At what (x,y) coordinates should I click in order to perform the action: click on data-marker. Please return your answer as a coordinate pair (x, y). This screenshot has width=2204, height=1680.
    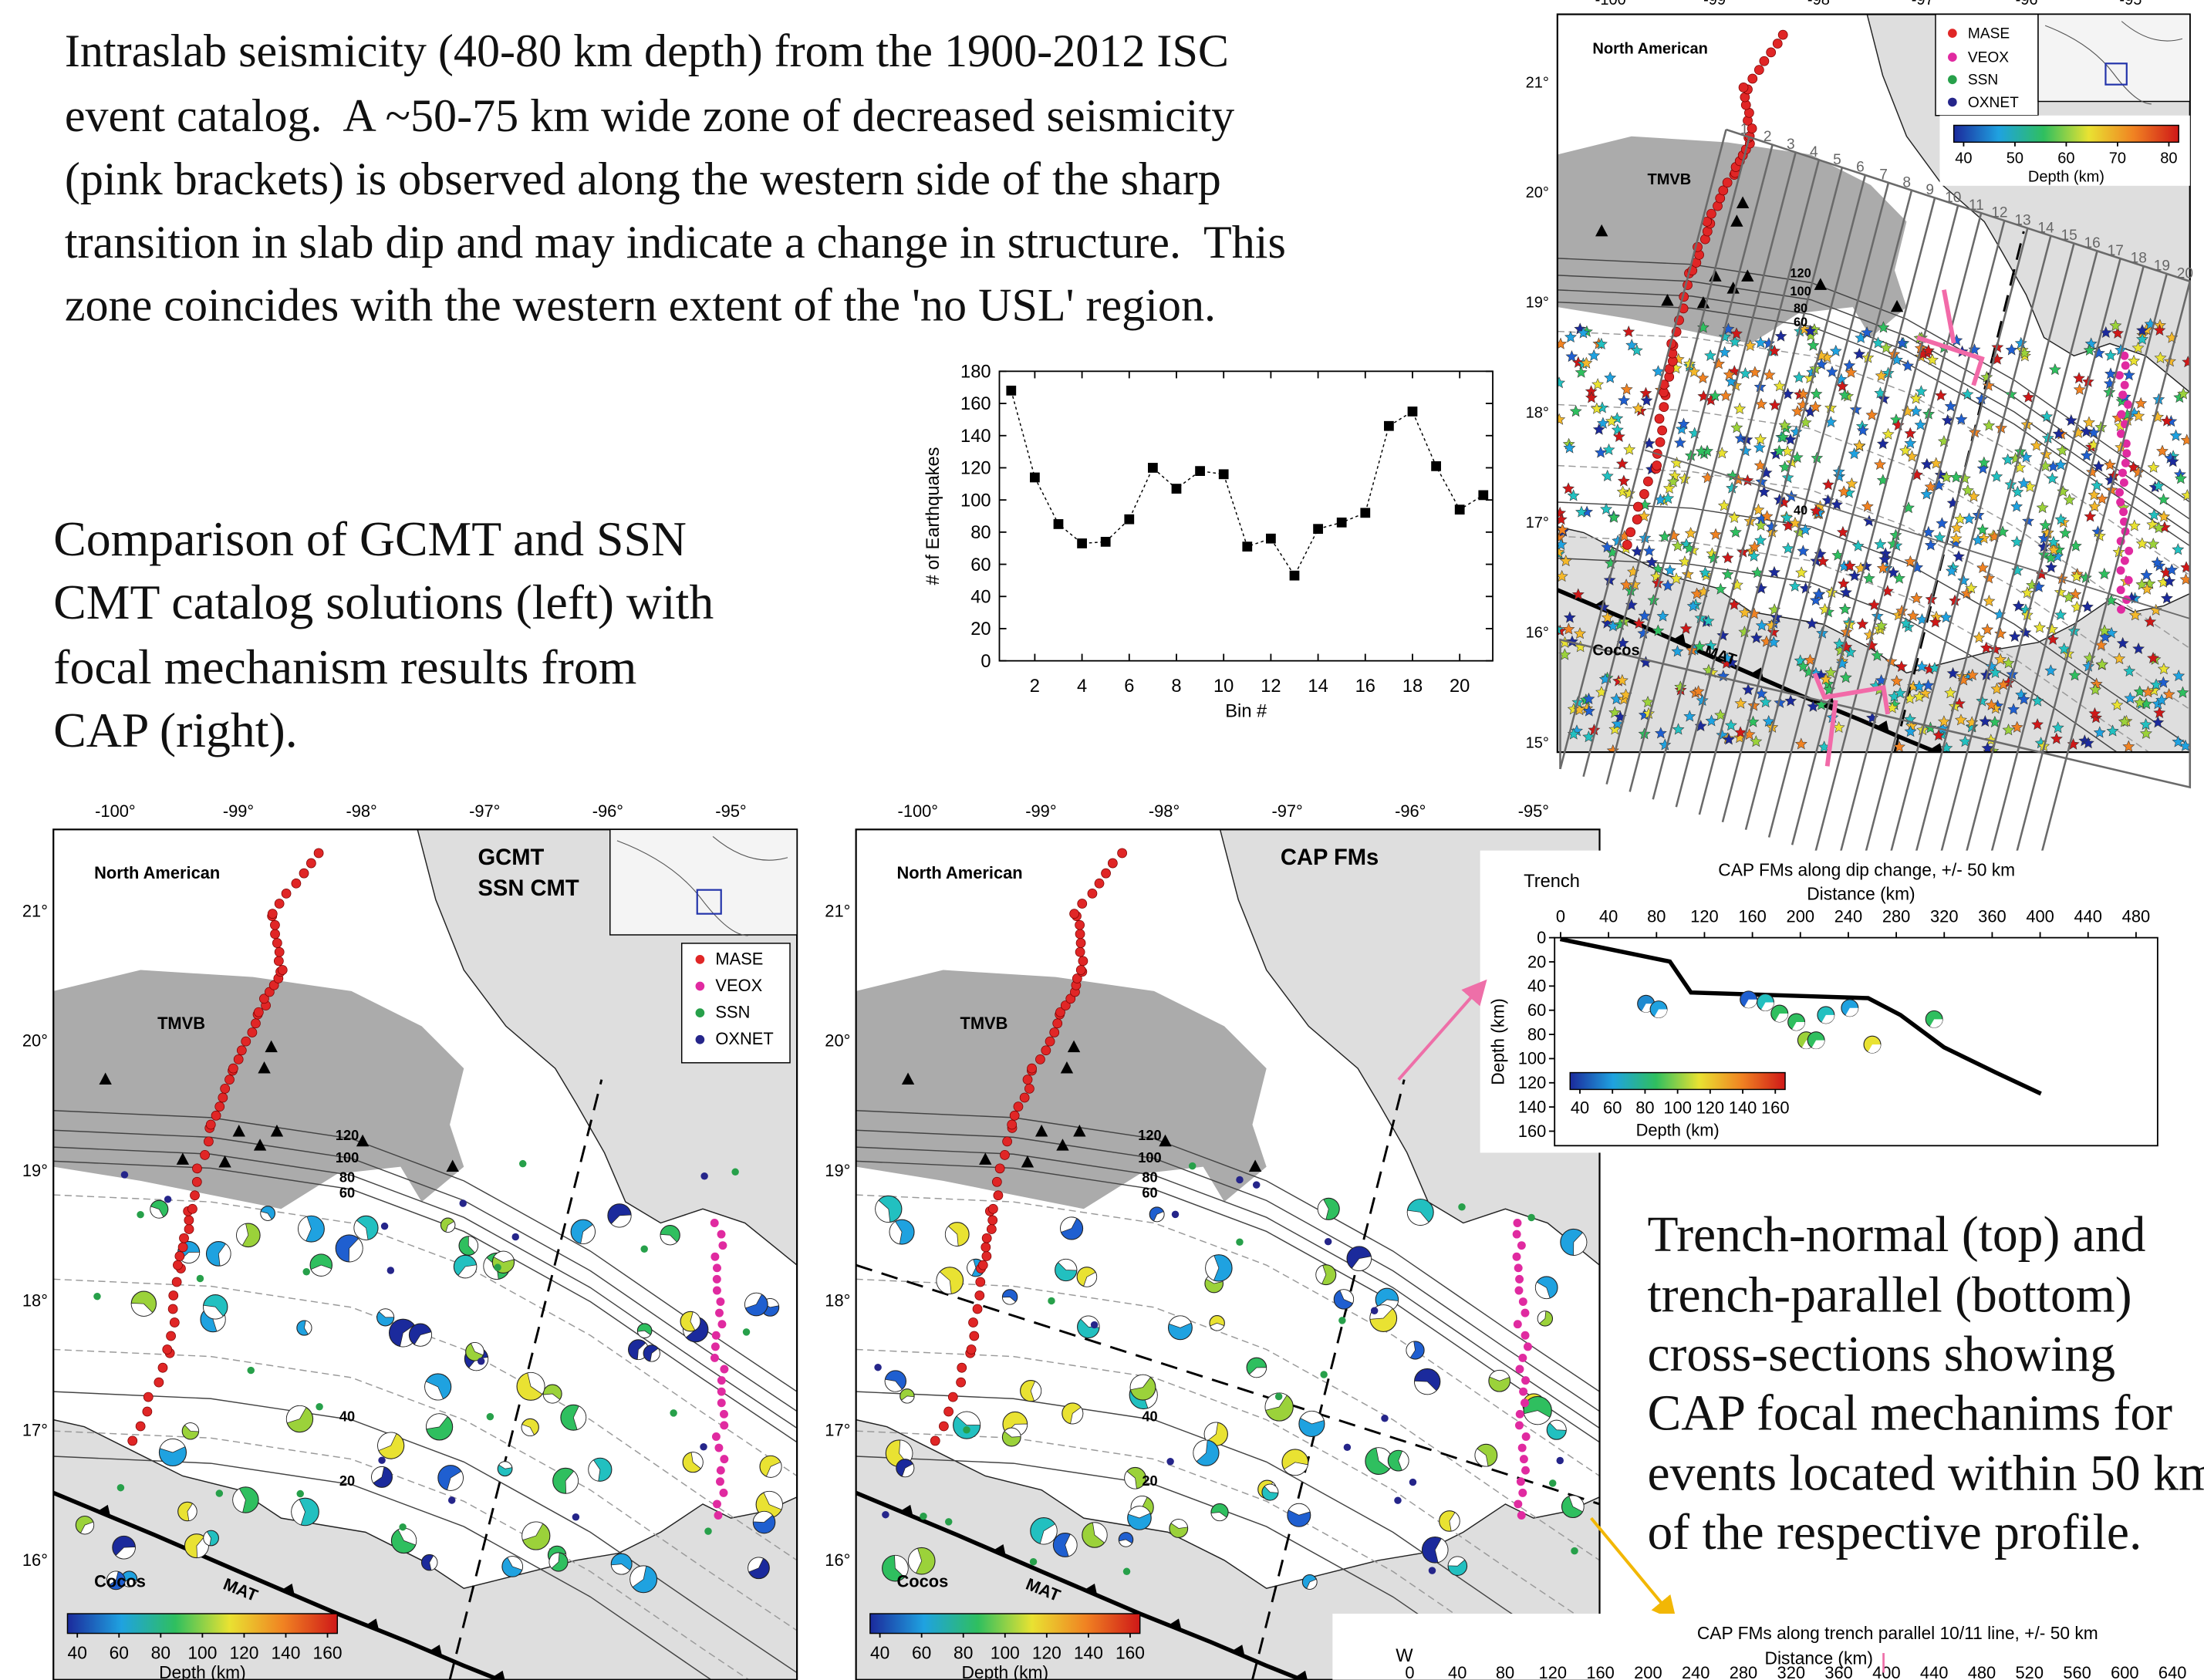
    Looking at the image, I should click on (1129, 520).